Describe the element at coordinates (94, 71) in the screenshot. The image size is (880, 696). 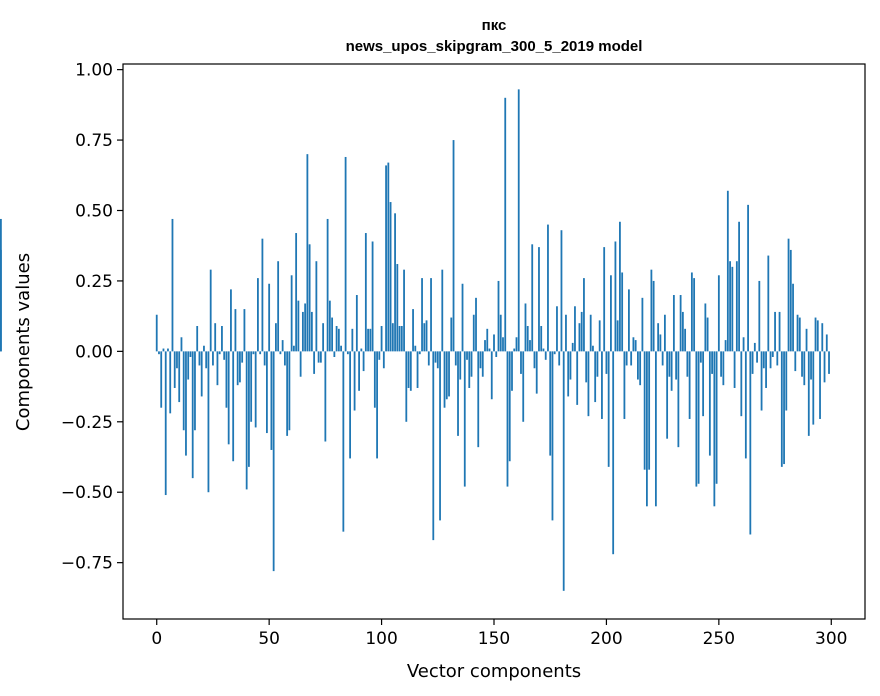
I see `y-tick-label: 1.00` at that location.